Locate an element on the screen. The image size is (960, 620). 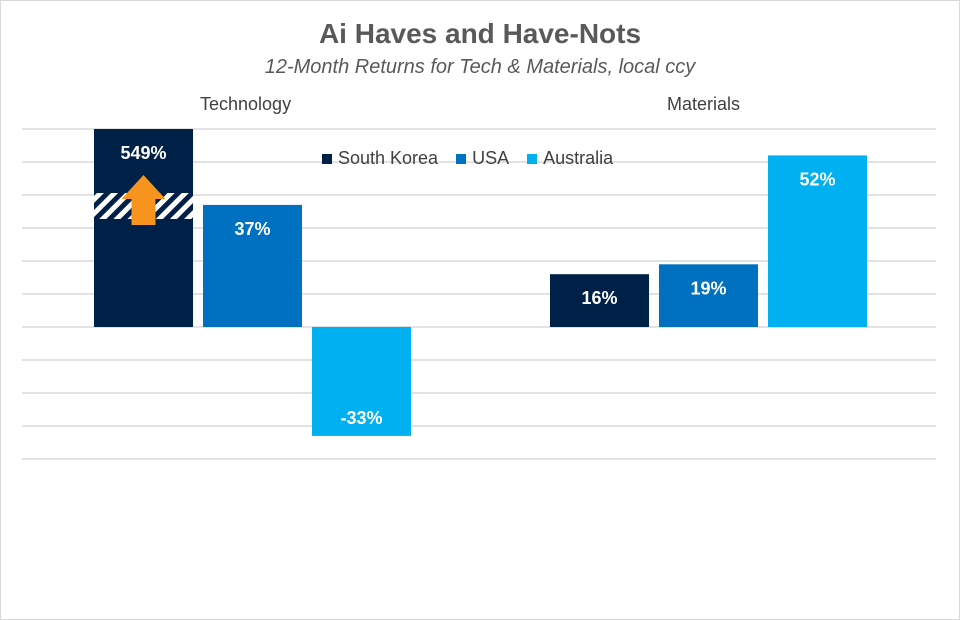
legend-label-usa: USA is located at coordinates (491, 158).